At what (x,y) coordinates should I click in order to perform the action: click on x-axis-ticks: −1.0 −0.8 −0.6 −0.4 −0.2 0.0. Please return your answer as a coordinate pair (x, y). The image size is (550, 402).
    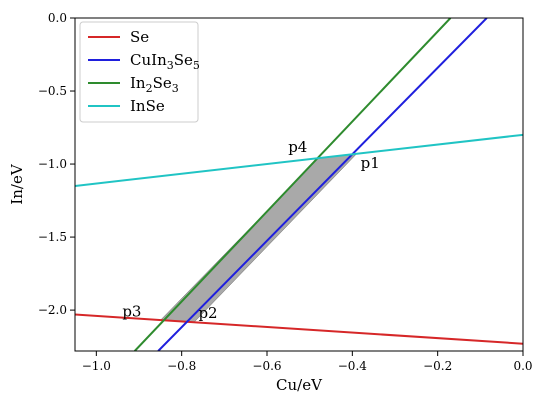
    Looking at the image, I should click on (307, 362).